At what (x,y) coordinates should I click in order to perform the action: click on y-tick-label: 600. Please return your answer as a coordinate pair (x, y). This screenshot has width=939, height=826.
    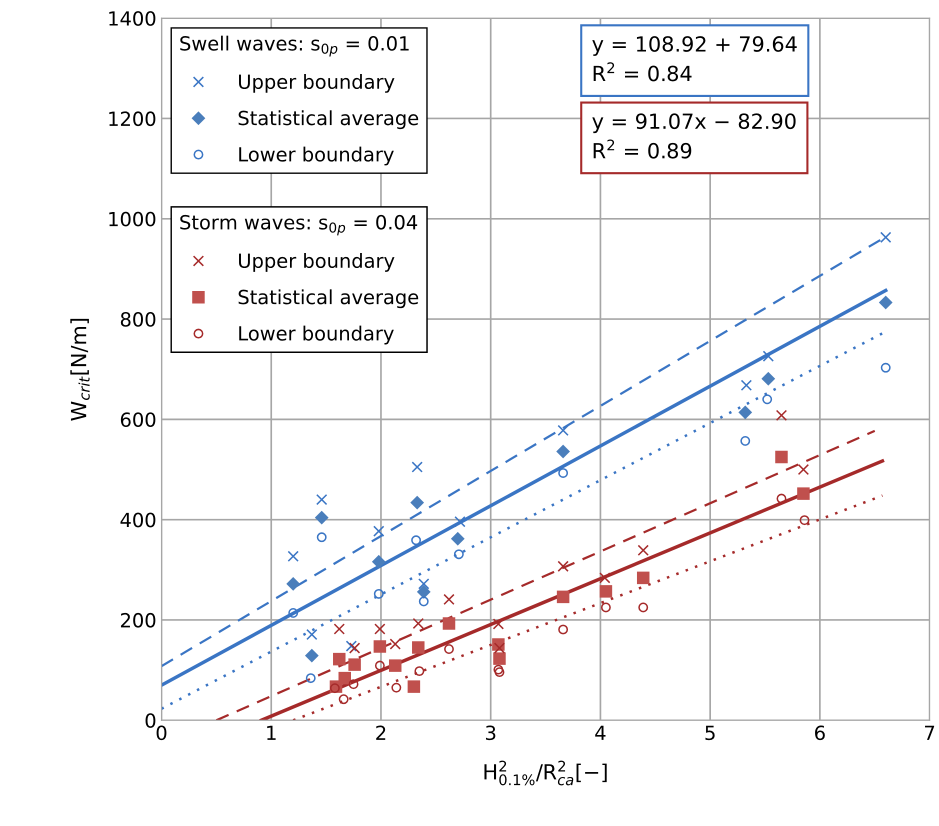
    Looking at the image, I should click on (138, 420).